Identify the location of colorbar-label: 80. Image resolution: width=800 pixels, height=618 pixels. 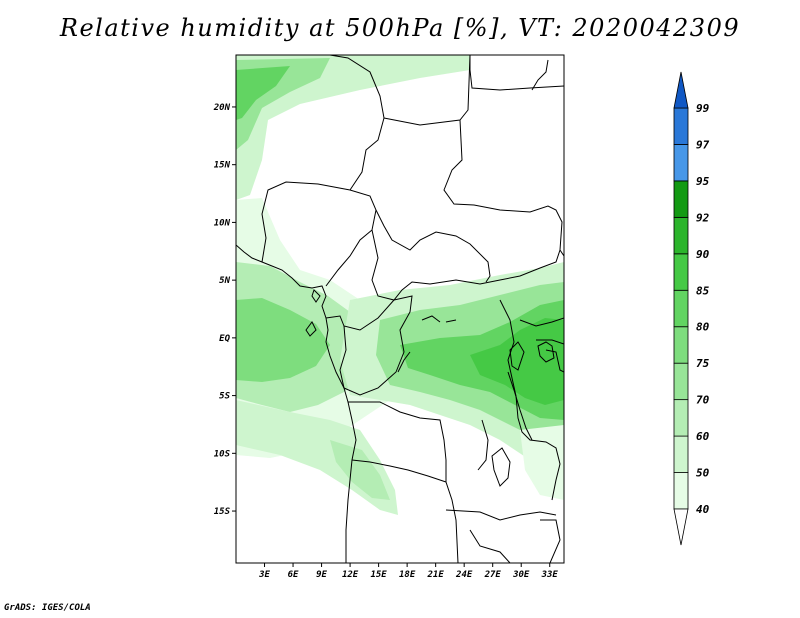
(703, 327).